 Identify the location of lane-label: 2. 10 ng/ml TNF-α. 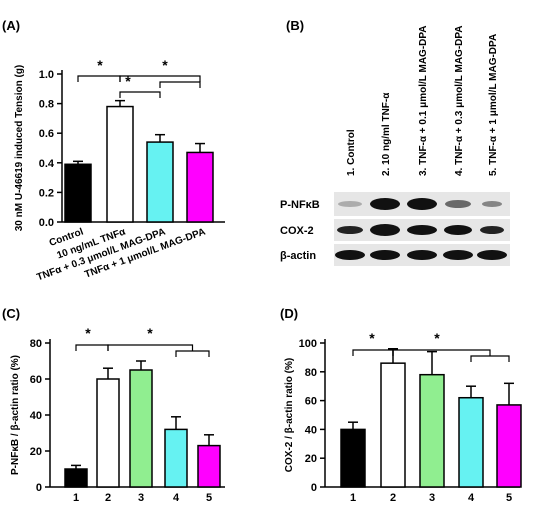
(386, 134).